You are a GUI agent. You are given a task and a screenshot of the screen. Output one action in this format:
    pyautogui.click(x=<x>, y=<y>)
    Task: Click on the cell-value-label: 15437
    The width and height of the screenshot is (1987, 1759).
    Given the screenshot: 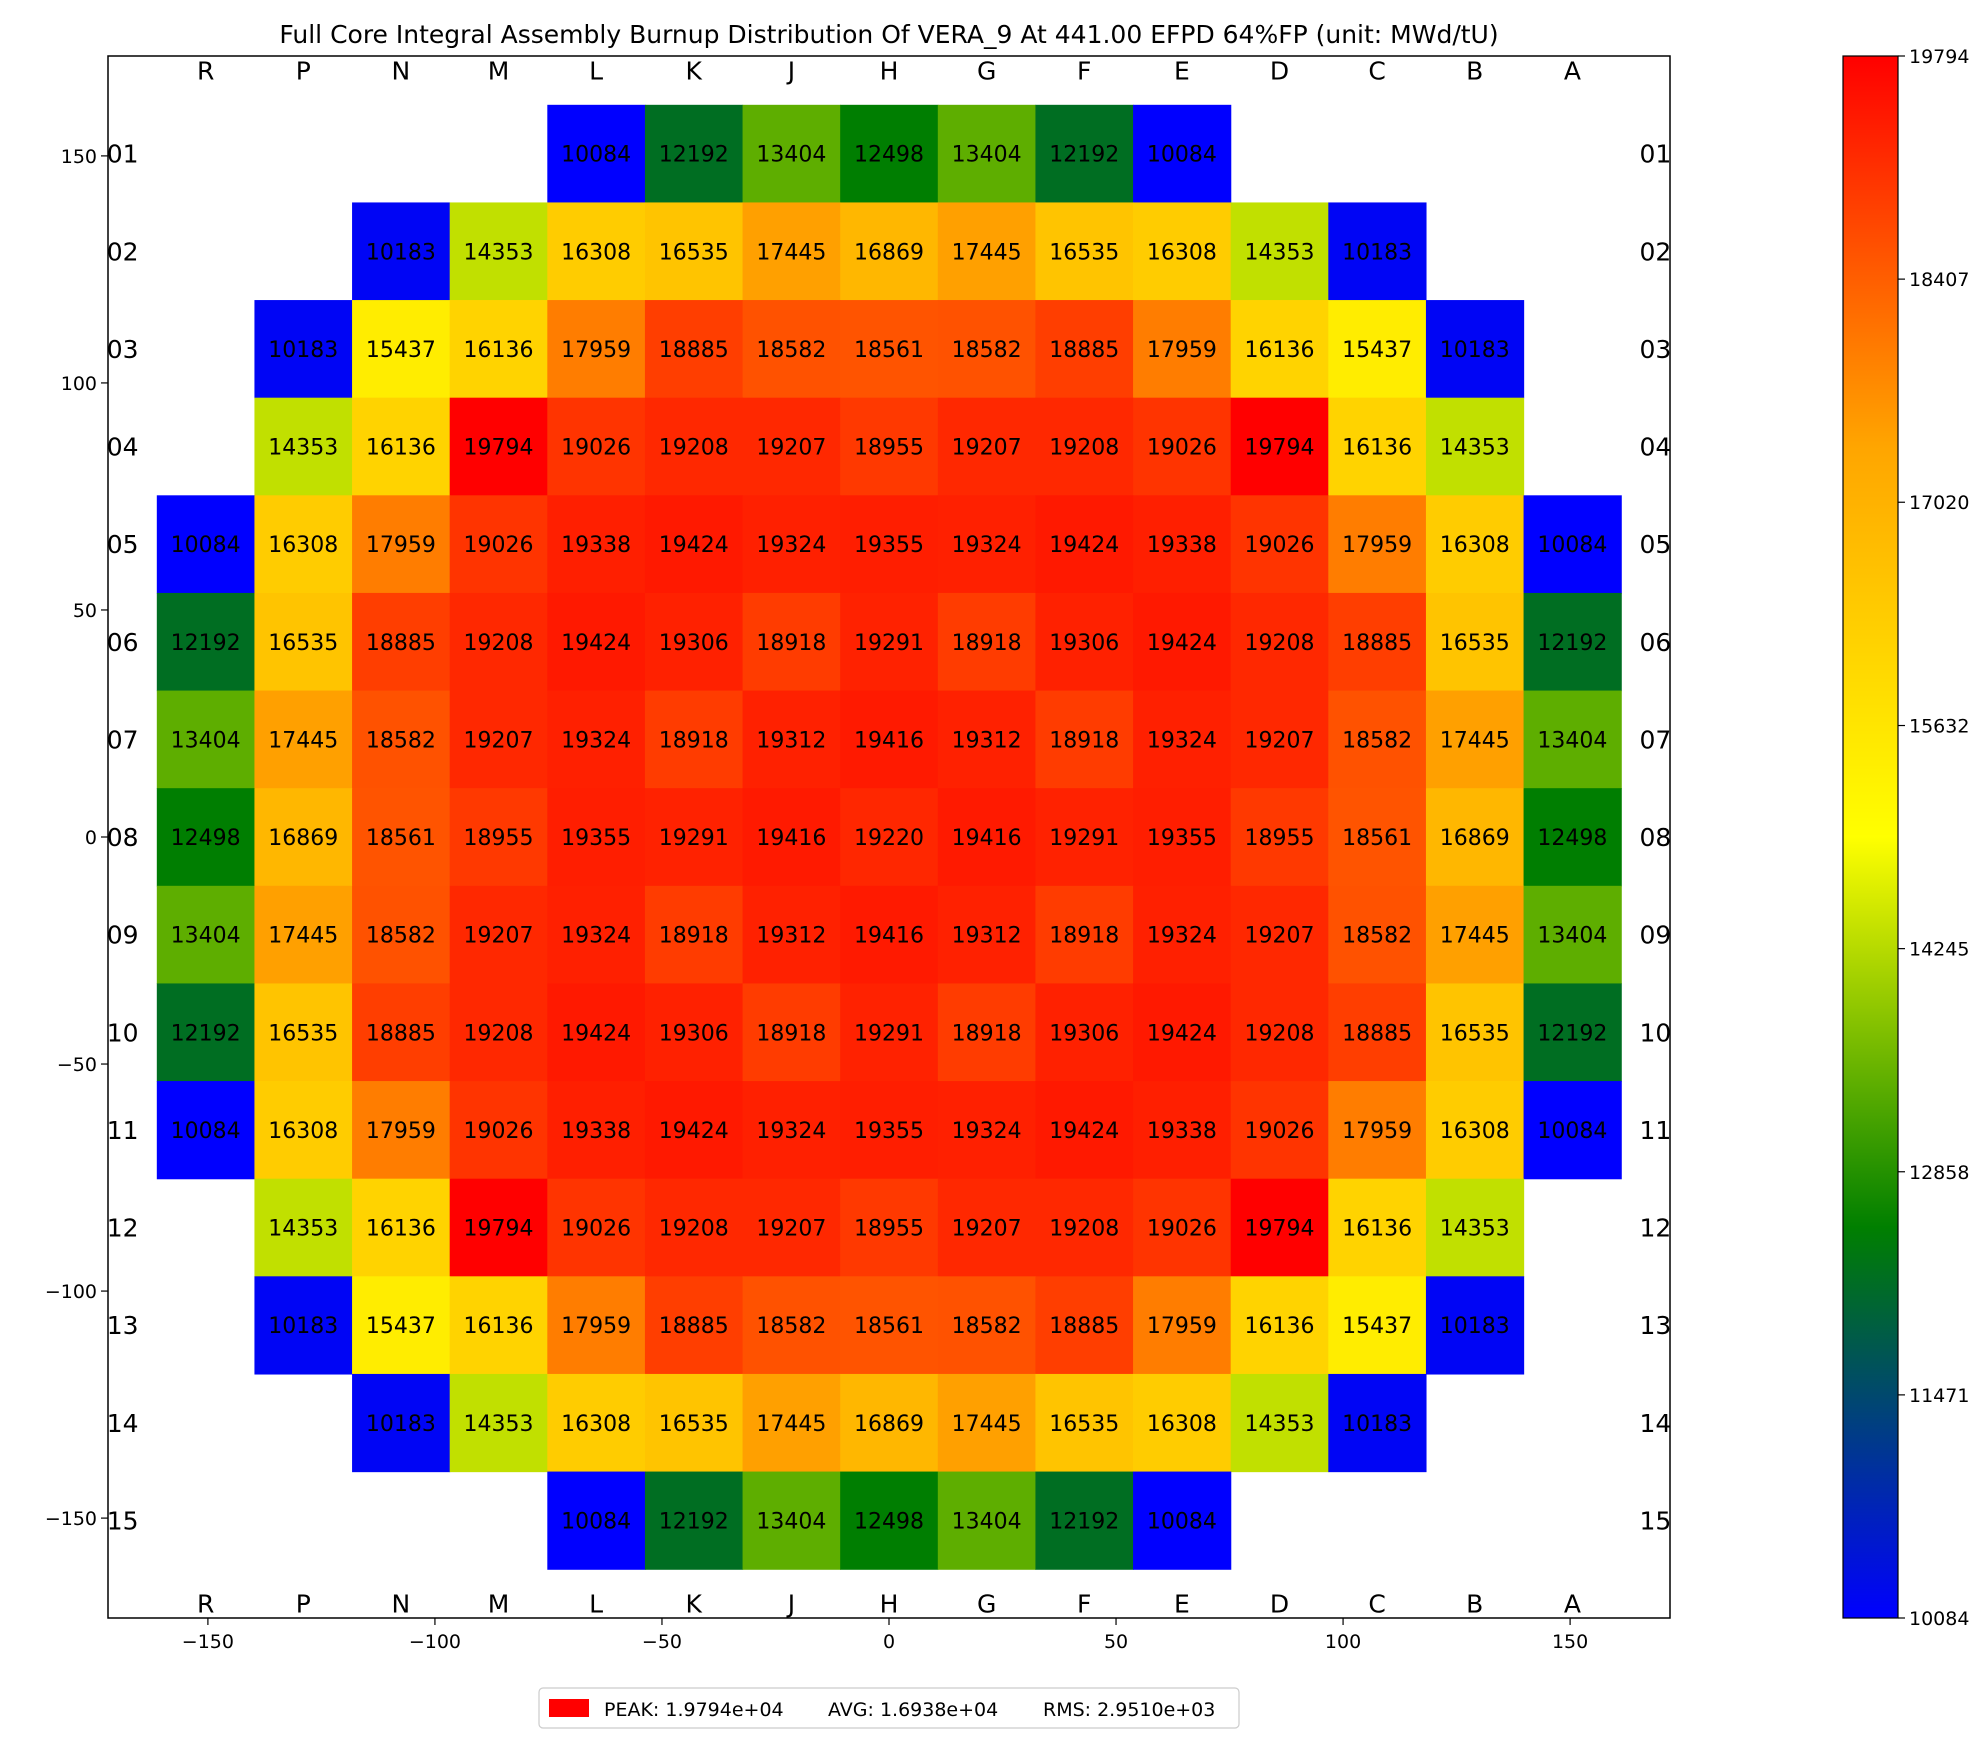 What is the action you would take?
    pyautogui.click(x=1377, y=350)
    